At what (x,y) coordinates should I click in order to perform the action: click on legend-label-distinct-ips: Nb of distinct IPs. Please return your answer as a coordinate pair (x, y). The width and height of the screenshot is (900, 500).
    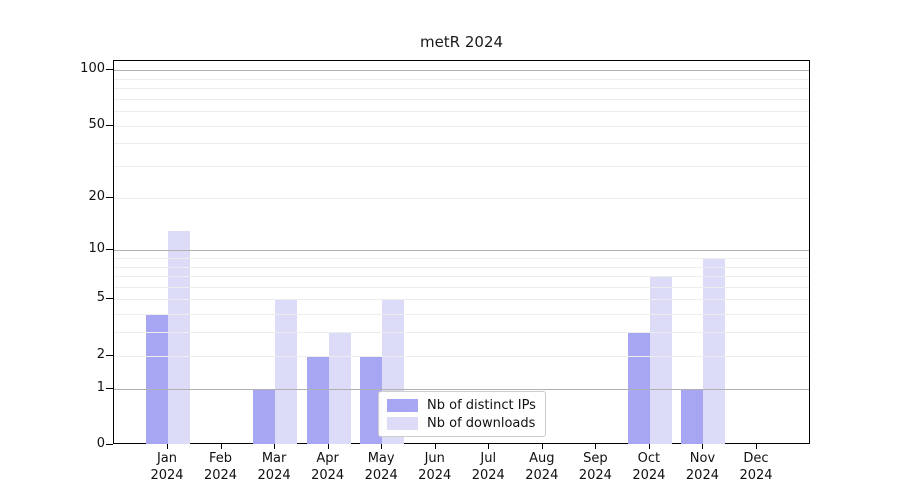
    Looking at the image, I should click on (481, 405).